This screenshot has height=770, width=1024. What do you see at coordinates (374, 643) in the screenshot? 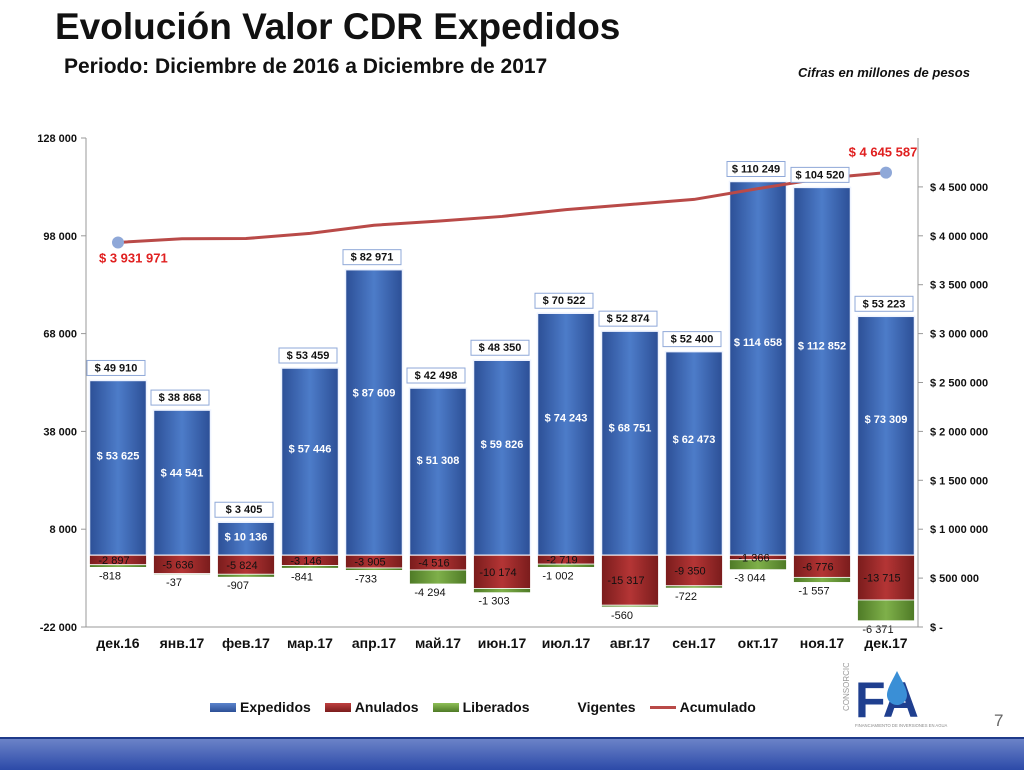
I see `category-label: апр.17` at bounding box center [374, 643].